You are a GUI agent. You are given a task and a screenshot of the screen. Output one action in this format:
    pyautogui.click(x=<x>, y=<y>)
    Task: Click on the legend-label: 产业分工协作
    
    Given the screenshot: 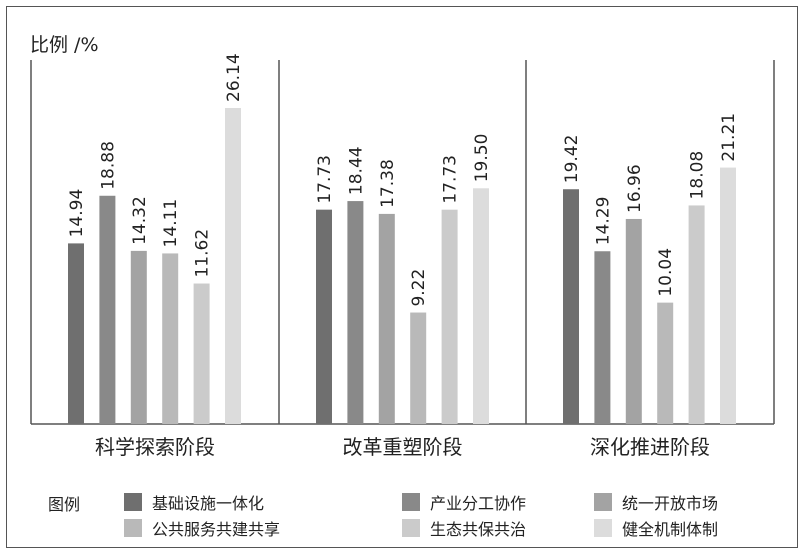 What is the action you would take?
    pyautogui.click(x=478, y=503)
    